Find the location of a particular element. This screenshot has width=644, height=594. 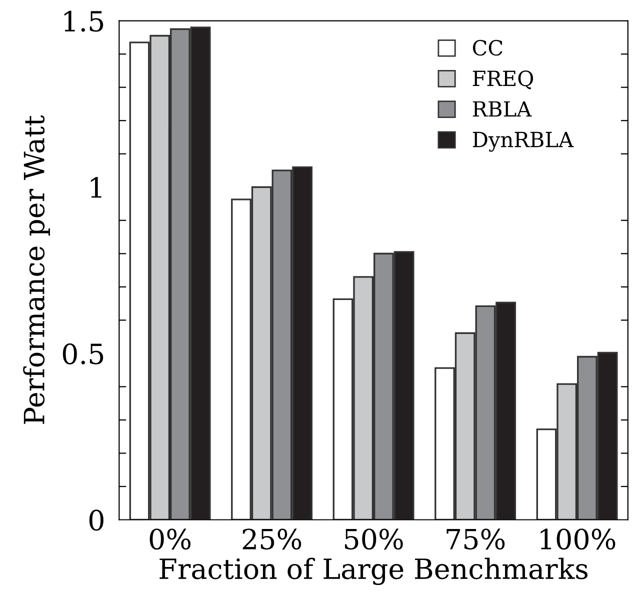

y-tick-label: 0 is located at coordinates (96, 520).